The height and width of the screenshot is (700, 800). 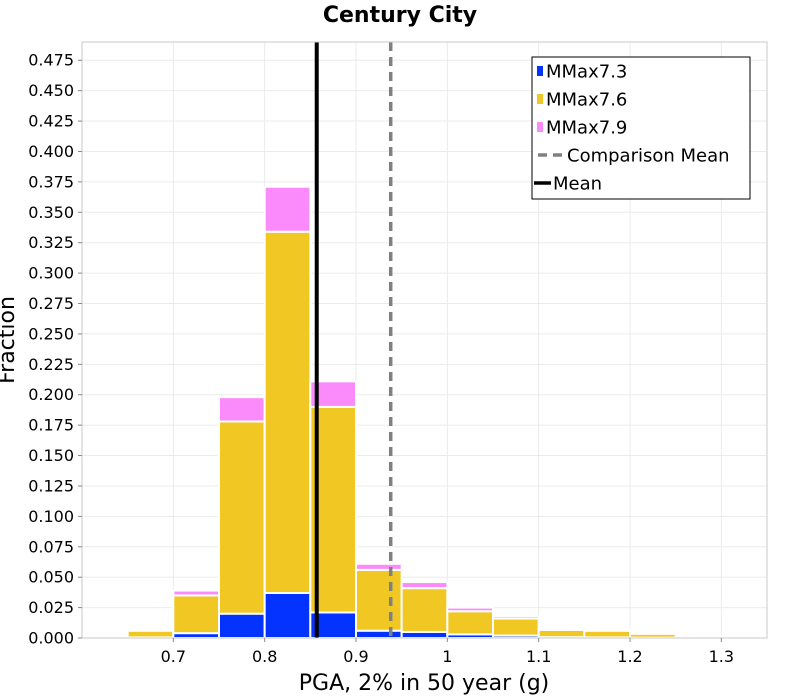 What do you see at coordinates (355, 656) in the screenshot?
I see `x-tick-label: 0.9` at bounding box center [355, 656].